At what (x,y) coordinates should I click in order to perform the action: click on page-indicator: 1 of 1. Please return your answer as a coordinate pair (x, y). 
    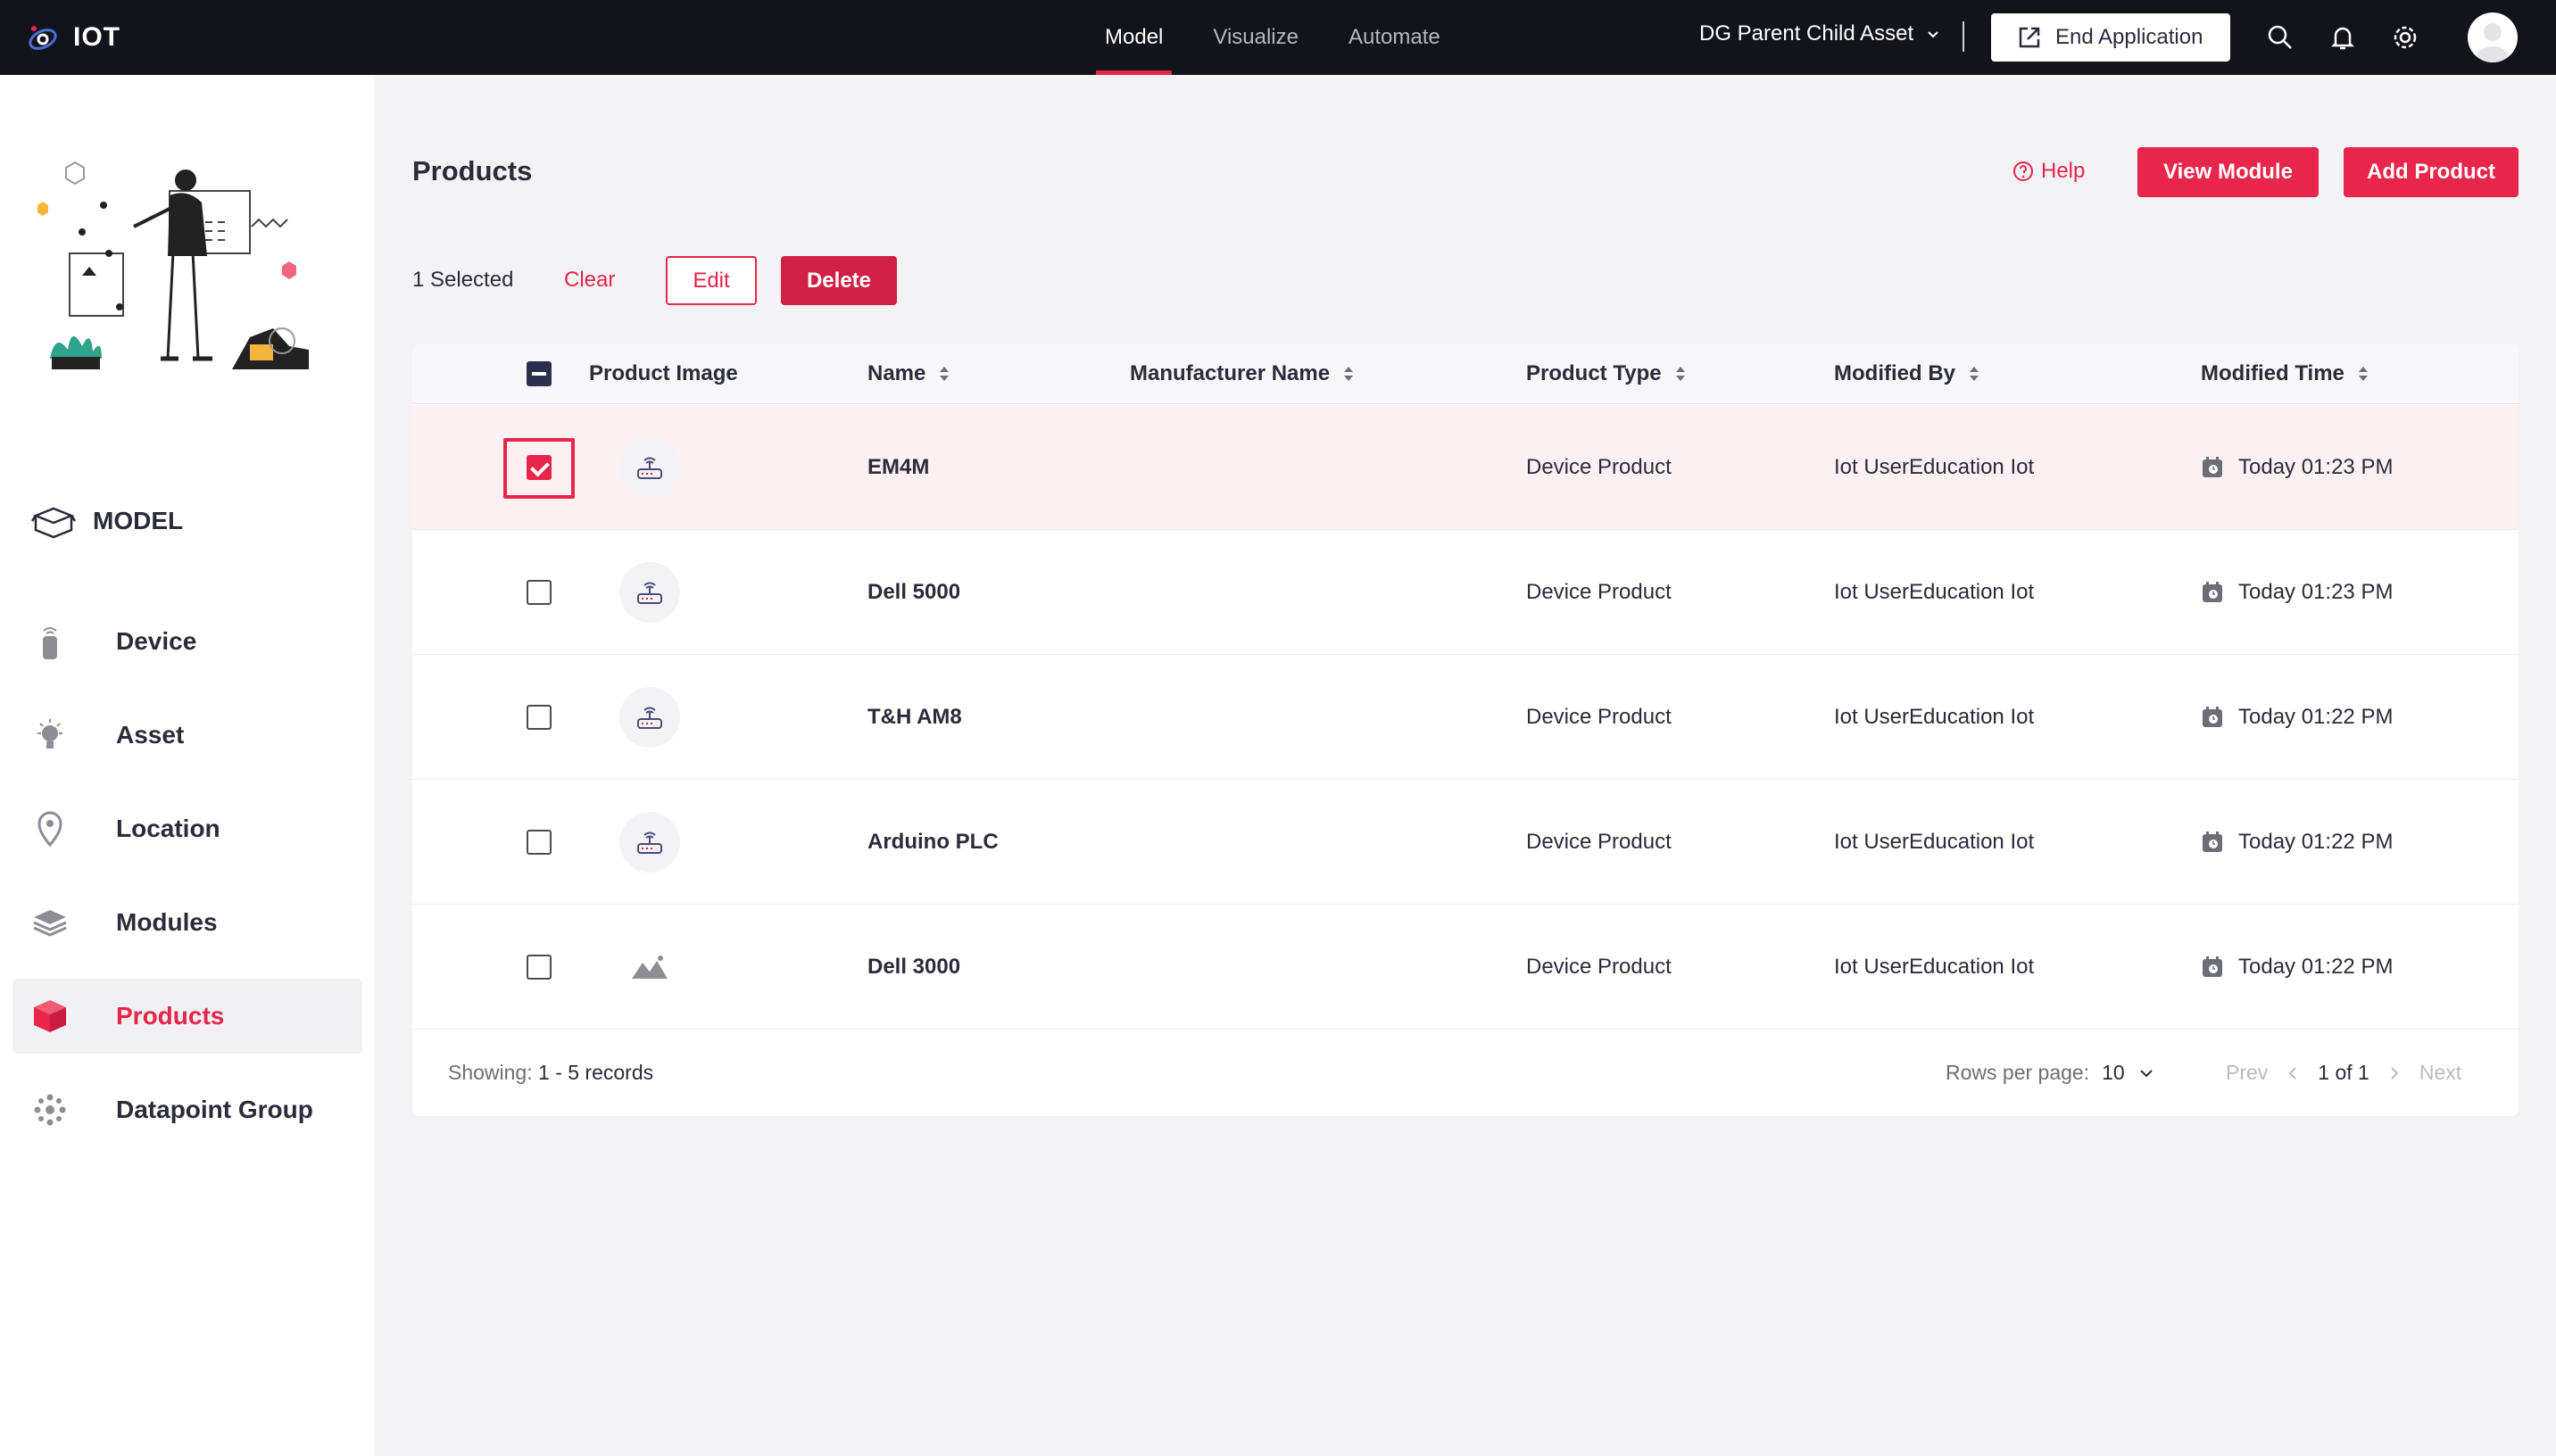
    Looking at the image, I should click on (2343, 1072).